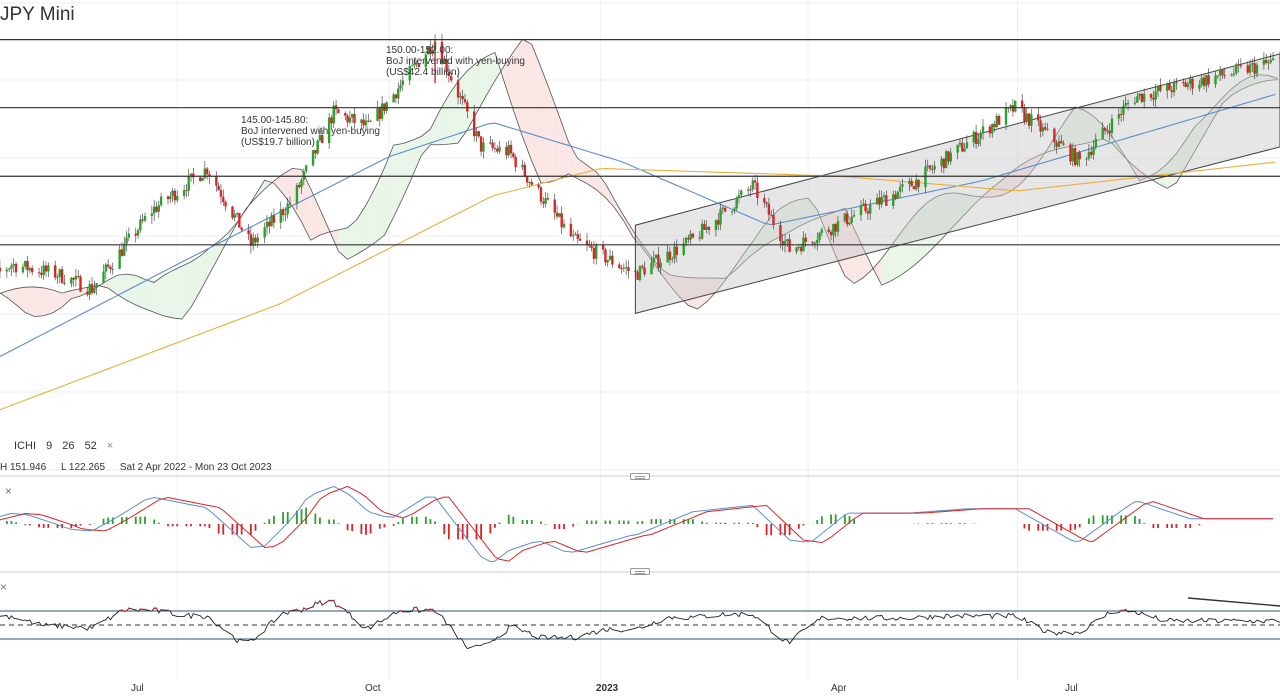 The width and height of the screenshot is (1280, 697). What do you see at coordinates (68, 446) in the screenshot?
I see `indicator-param-2: 26` at bounding box center [68, 446].